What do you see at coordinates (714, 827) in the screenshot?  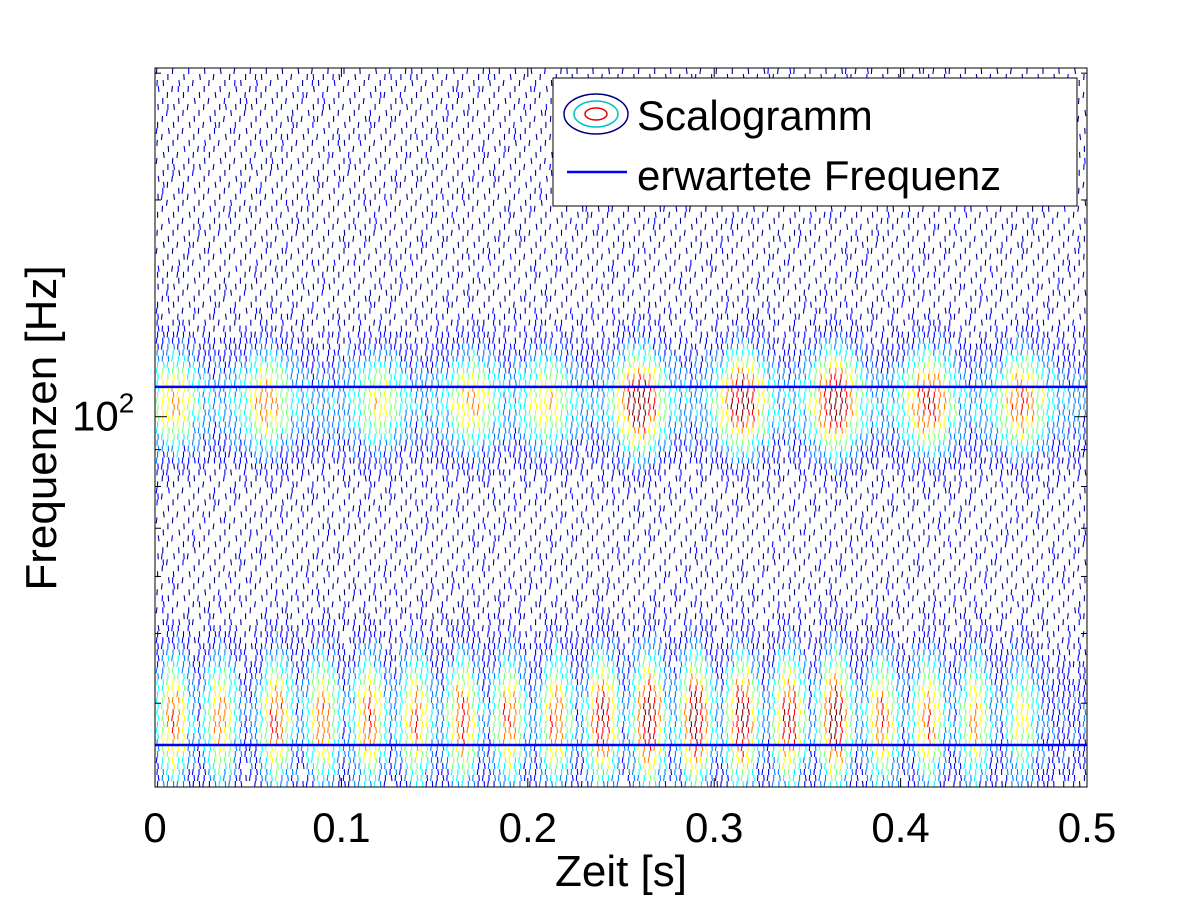 I see `x-tick-label: 0.3` at bounding box center [714, 827].